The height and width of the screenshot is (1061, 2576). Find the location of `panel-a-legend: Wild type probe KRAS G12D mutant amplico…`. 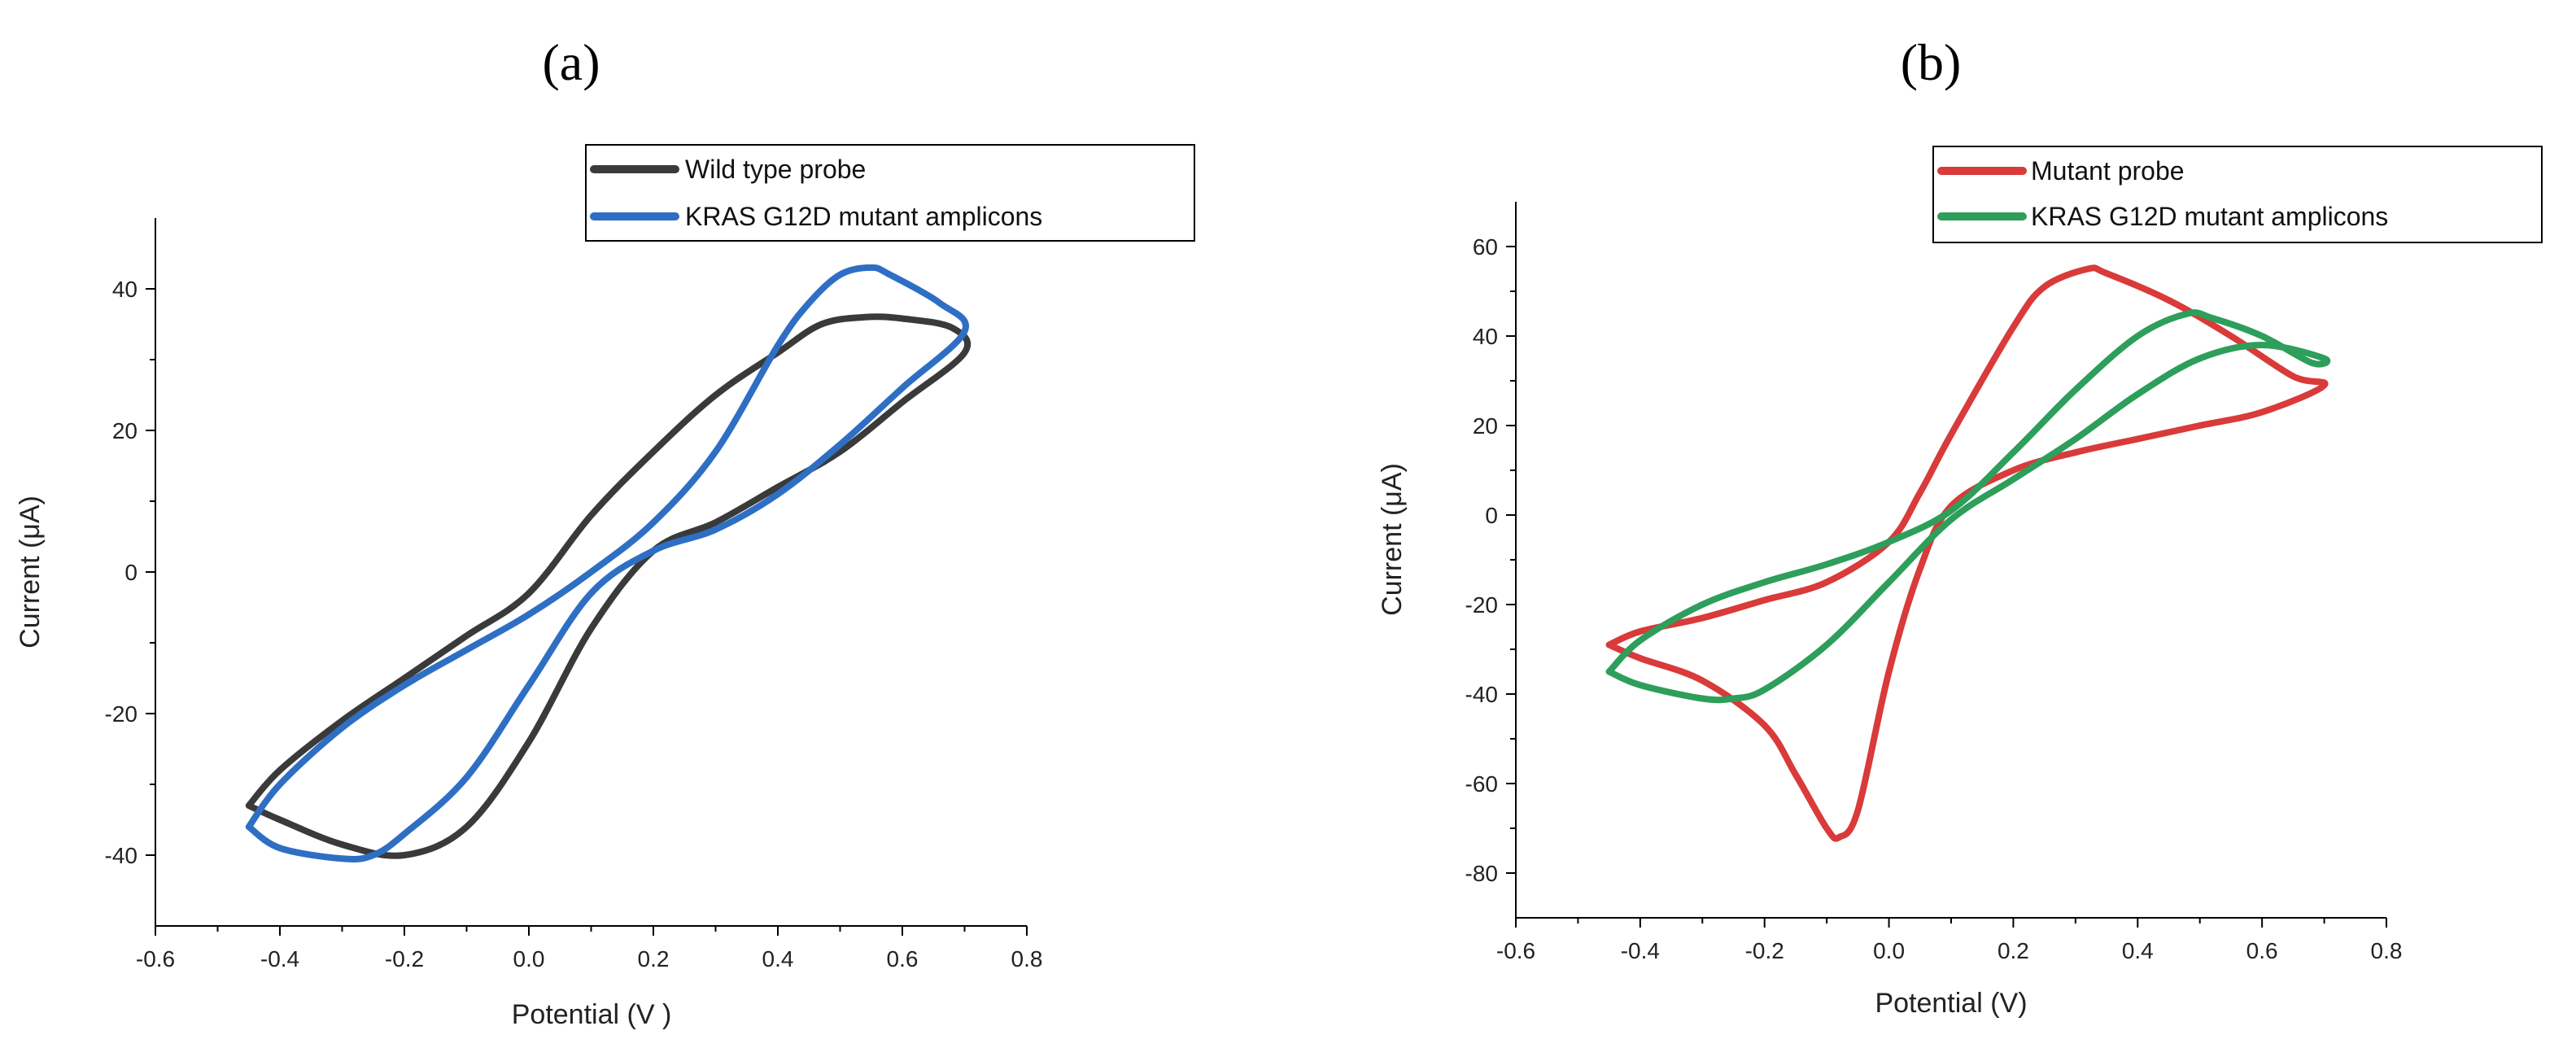

panel-a-legend: Wild type probe KRAS G12D mutant amplico… is located at coordinates (890, 193).